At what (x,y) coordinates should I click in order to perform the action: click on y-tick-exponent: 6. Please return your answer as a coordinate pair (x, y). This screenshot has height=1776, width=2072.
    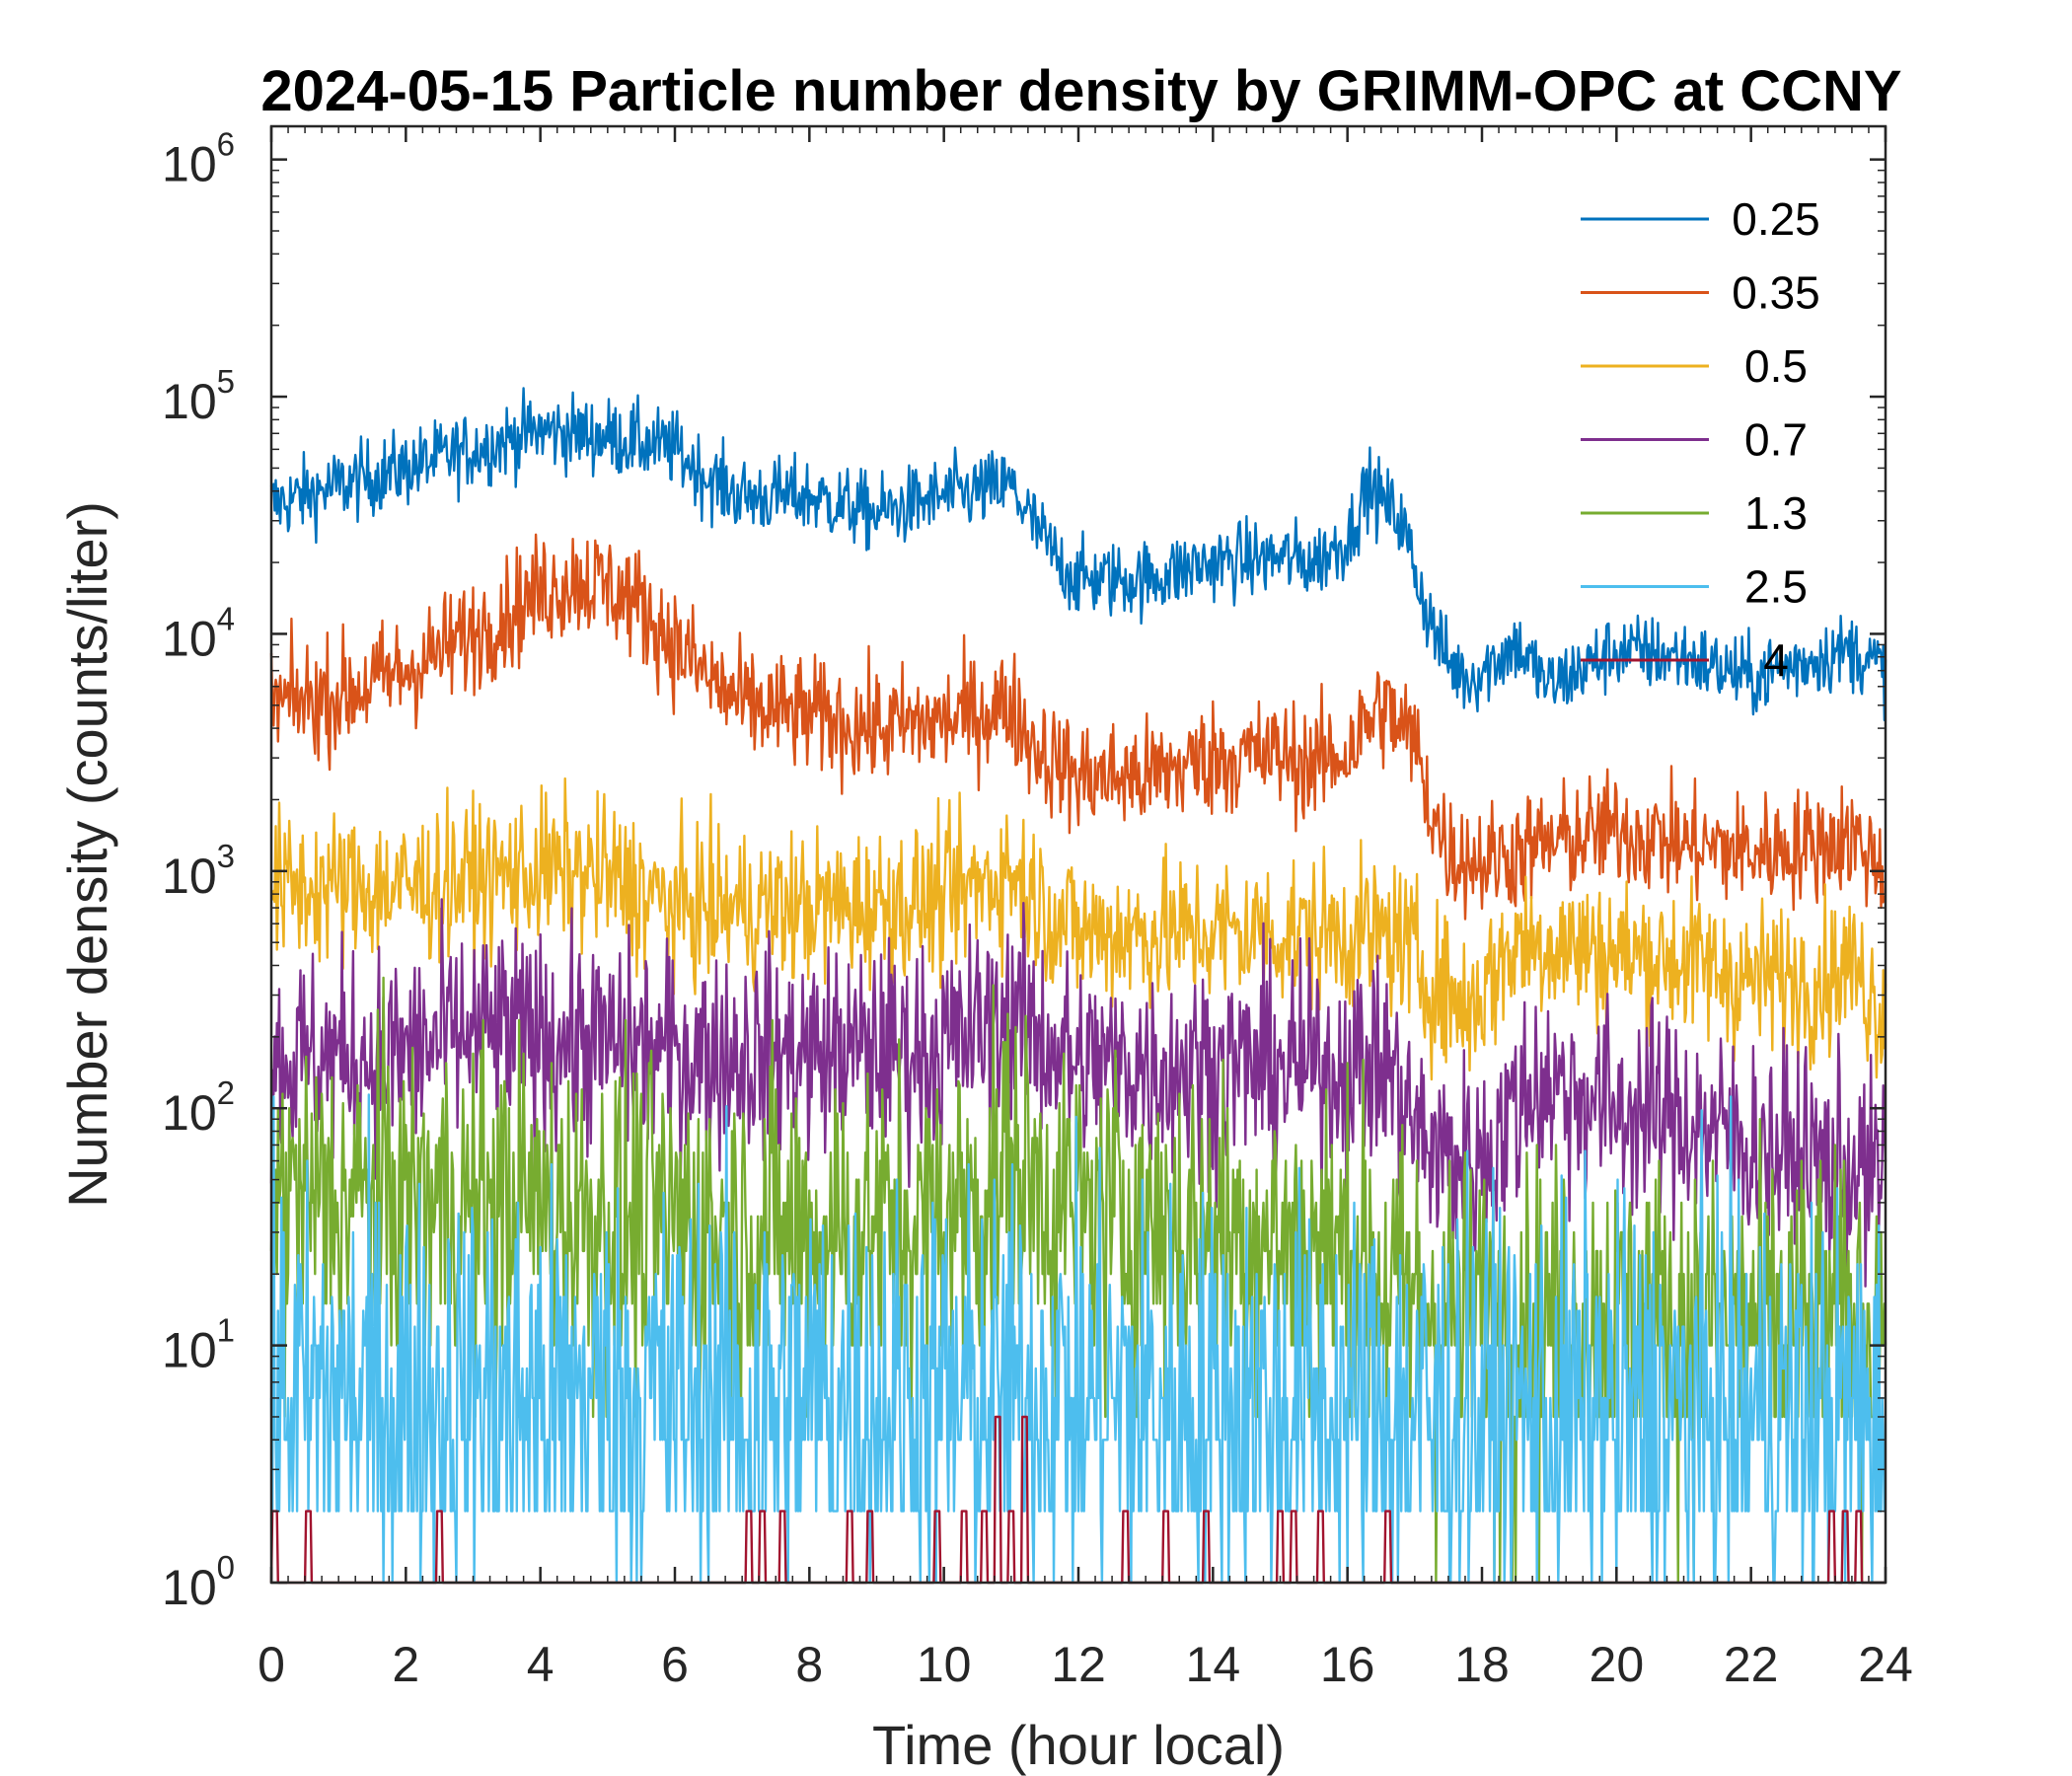
    Looking at the image, I should click on (226, 144).